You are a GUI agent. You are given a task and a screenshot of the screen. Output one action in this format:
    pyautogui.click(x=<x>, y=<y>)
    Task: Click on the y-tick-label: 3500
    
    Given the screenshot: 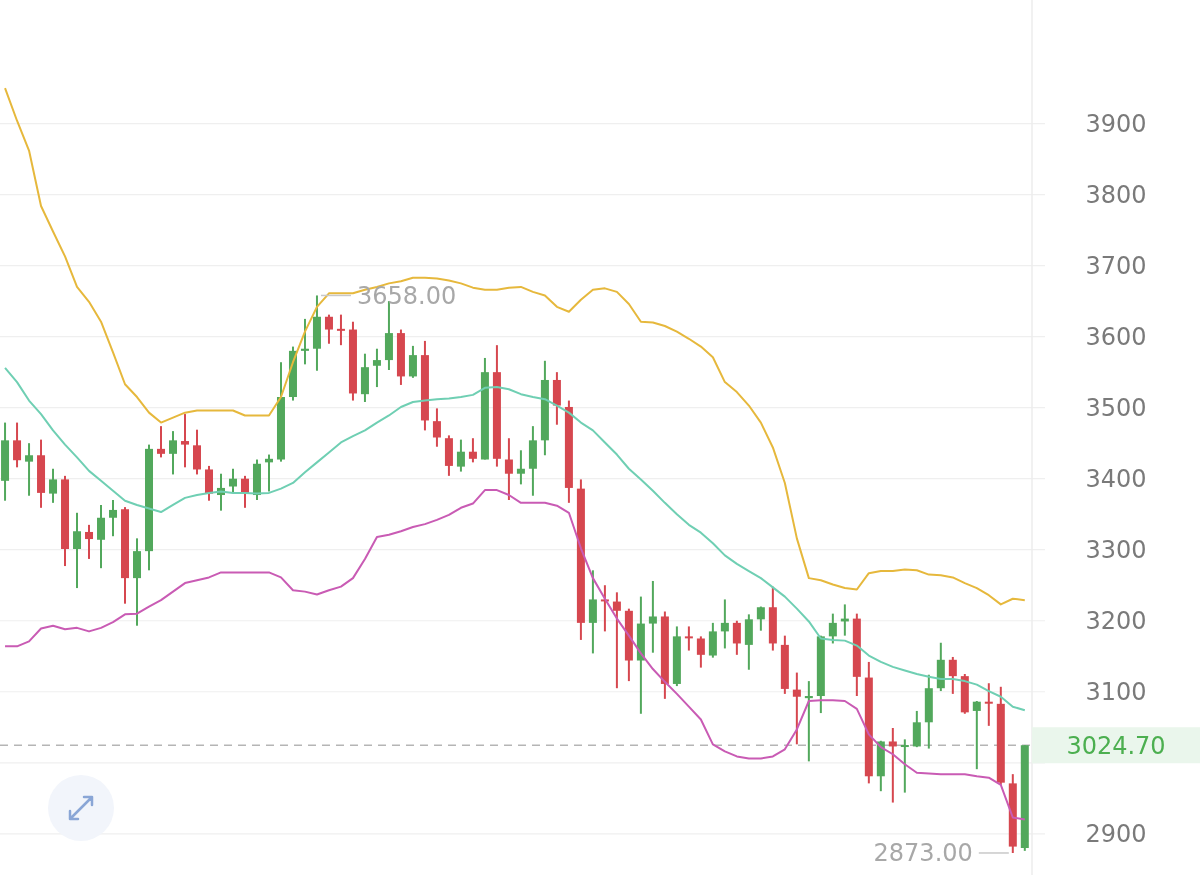 What is the action you would take?
    pyautogui.click(x=1116, y=408)
    